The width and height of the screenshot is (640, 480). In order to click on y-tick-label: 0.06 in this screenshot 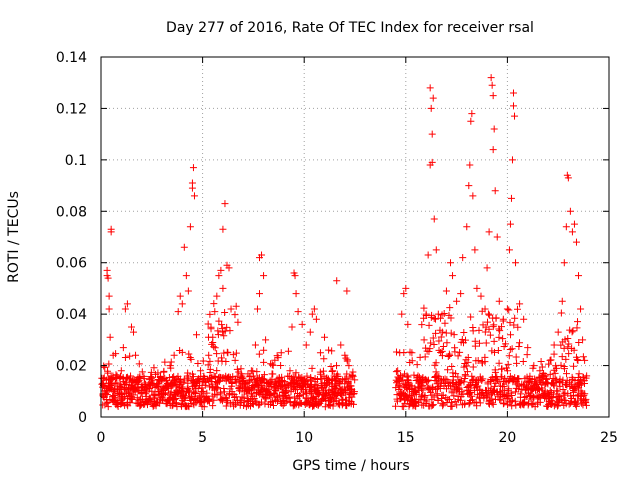, I will do `click(71, 264)`.